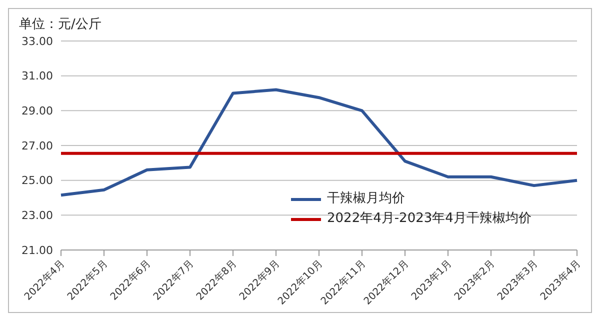 The image size is (600, 321). I want to click on legend-label: 2022年4月-2023年4月干辣椒均价, so click(429, 219).